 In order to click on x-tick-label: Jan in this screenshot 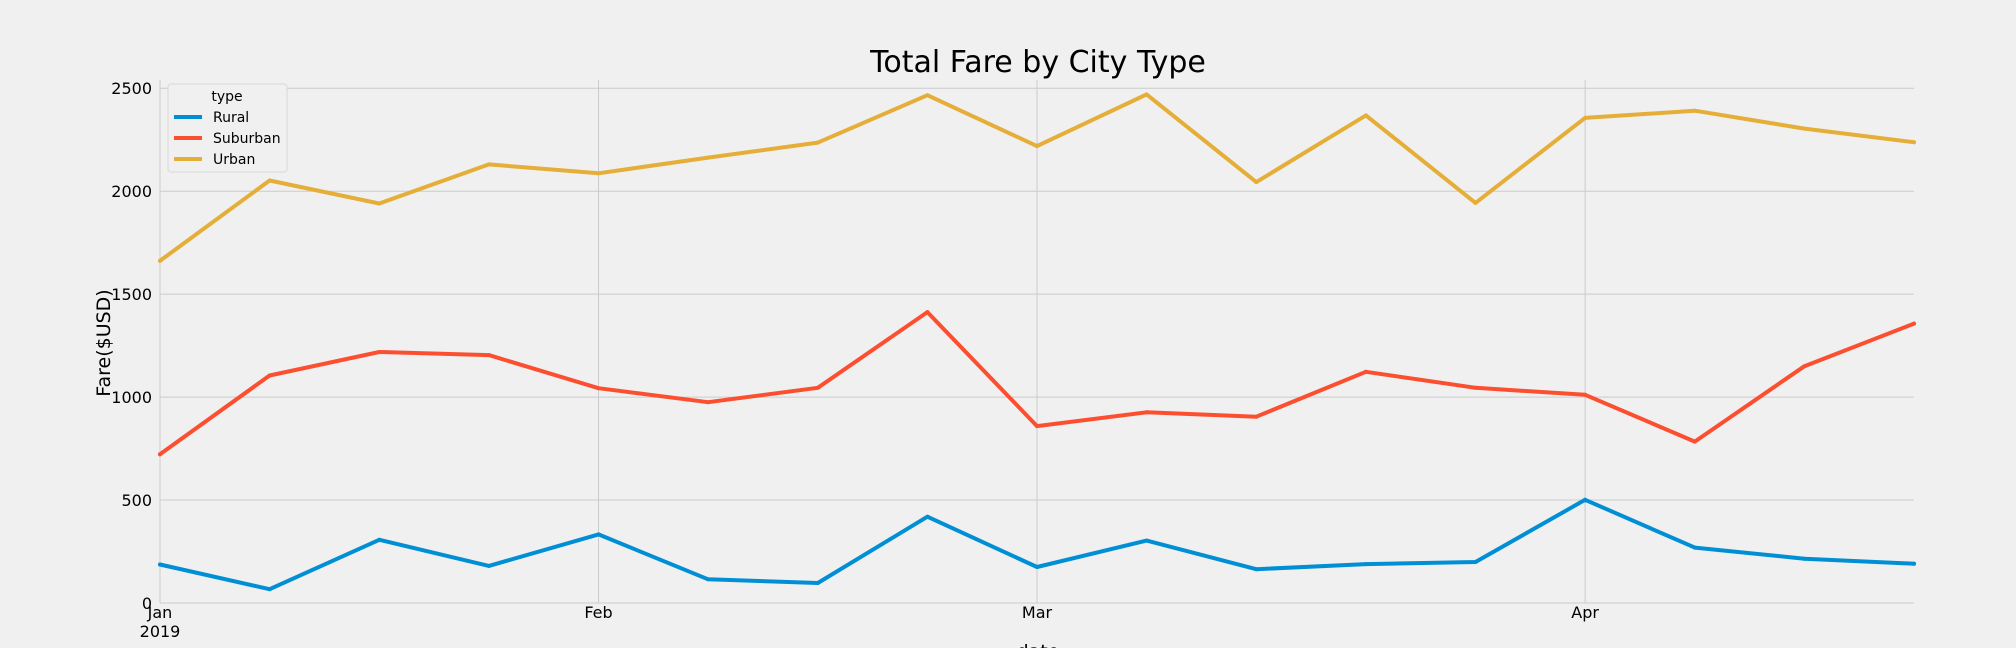, I will do `click(160, 612)`.